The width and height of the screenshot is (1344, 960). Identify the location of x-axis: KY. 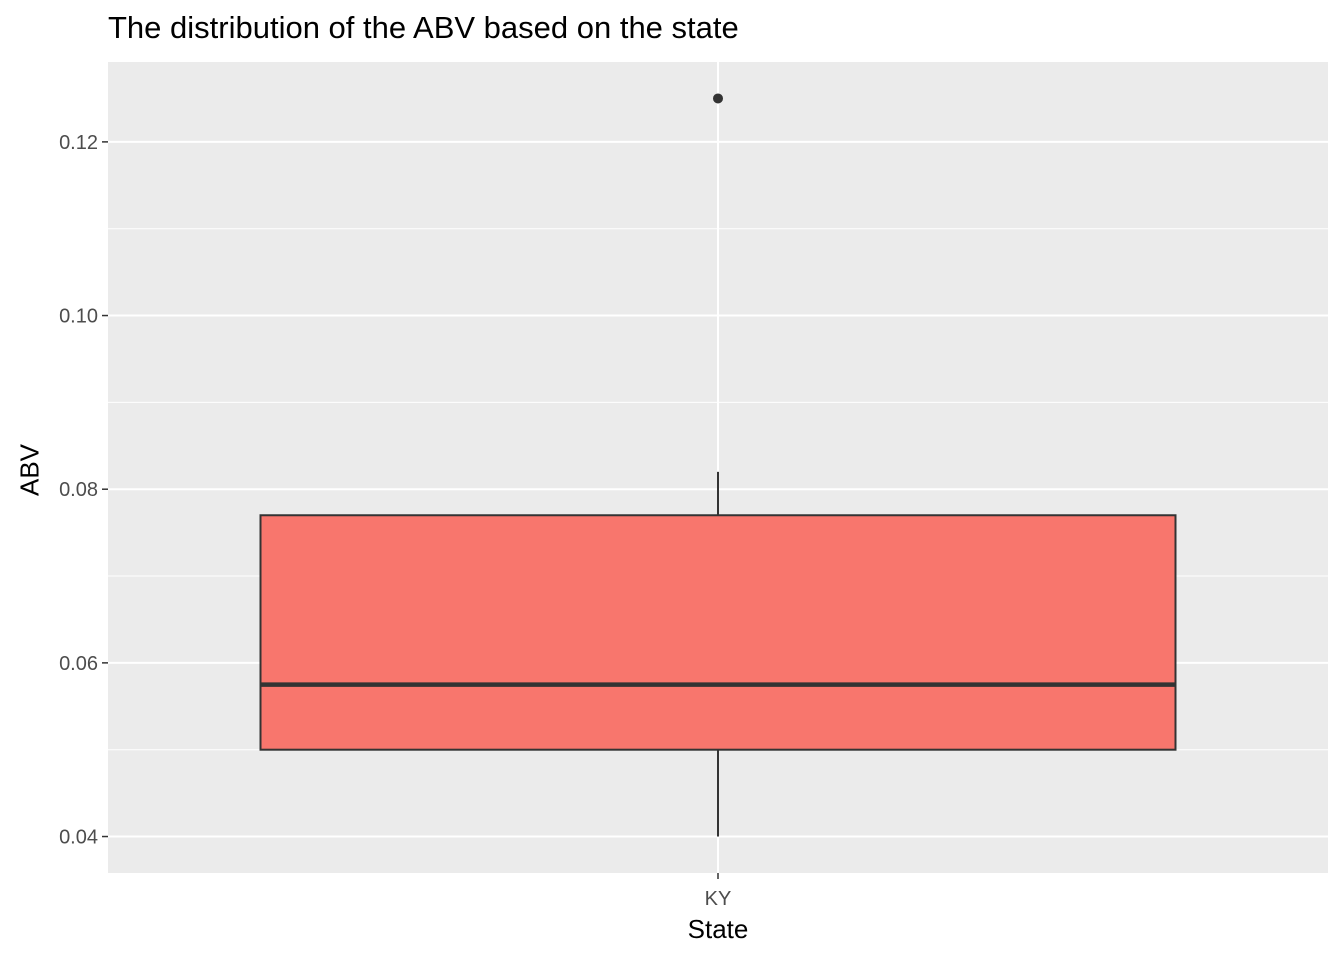
(718, 891).